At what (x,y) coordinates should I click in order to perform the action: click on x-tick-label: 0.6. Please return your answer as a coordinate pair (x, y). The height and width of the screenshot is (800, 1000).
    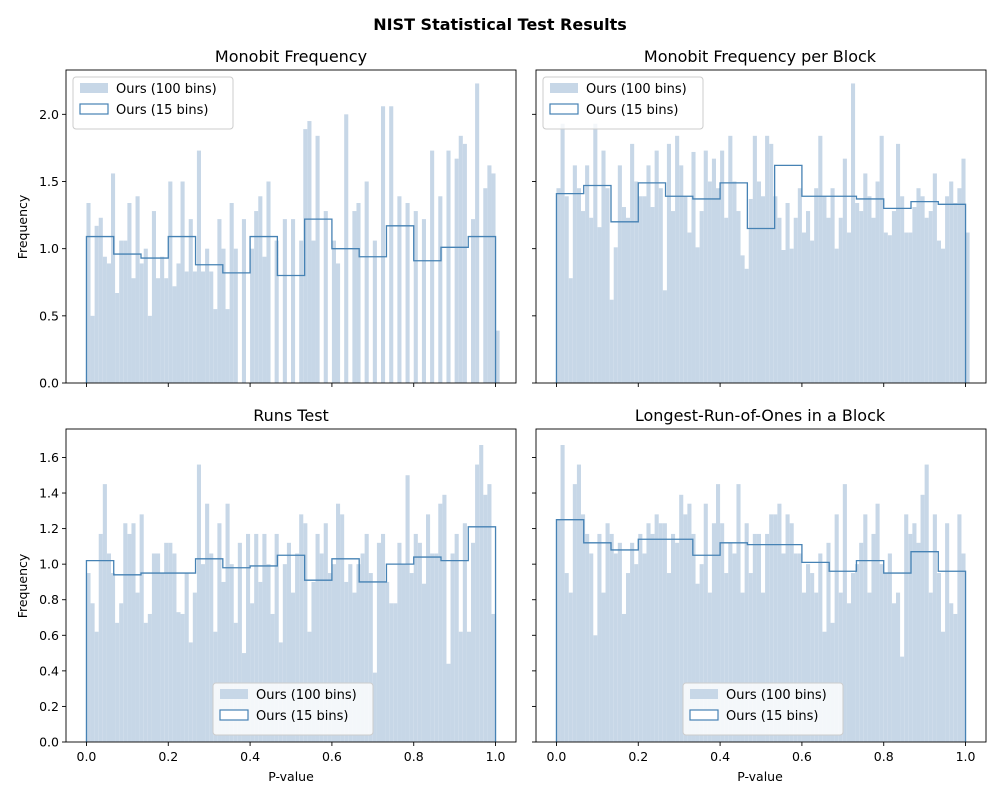
    Looking at the image, I should click on (802, 756).